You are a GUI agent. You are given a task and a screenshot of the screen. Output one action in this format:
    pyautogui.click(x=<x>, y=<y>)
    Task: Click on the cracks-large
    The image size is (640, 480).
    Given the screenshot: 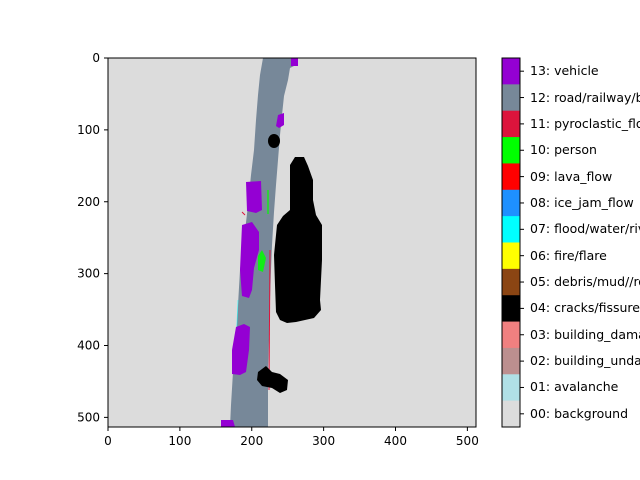 What is the action you would take?
    pyautogui.click(x=298, y=240)
    